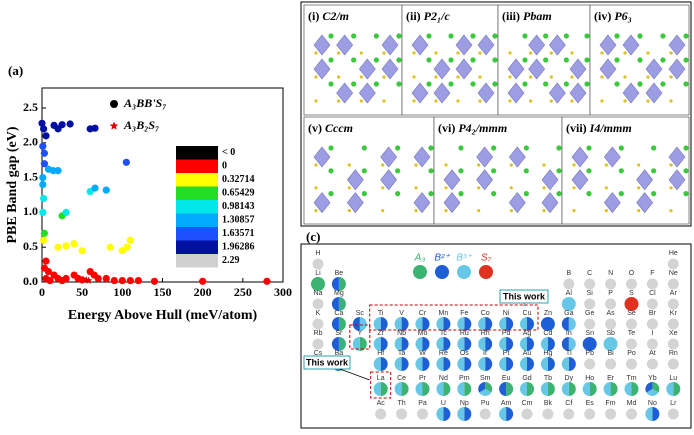 The height and width of the screenshot is (435, 694). I want to click on element-symbol: Dy, so click(569, 378).